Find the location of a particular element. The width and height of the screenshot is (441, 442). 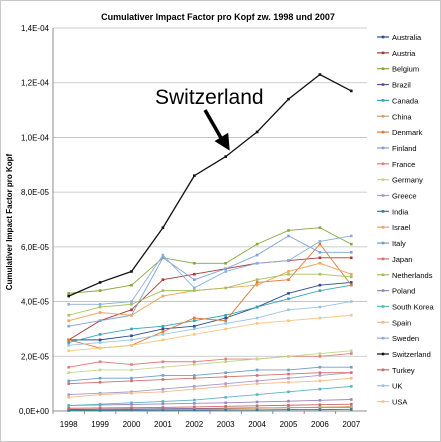

legend-label: Netherlands is located at coordinates (412, 275).